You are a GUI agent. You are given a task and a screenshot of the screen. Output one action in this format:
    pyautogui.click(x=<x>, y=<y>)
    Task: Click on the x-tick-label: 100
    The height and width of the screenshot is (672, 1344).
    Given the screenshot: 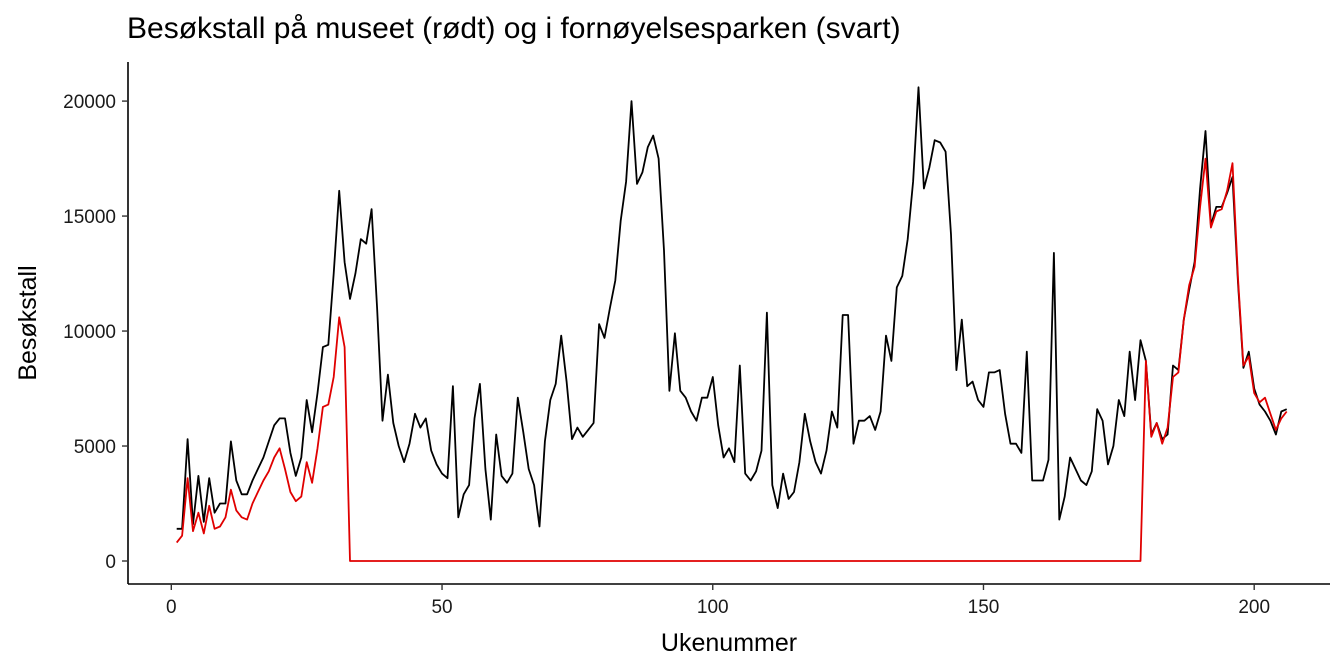 What is the action you would take?
    pyautogui.click(x=713, y=607)
    